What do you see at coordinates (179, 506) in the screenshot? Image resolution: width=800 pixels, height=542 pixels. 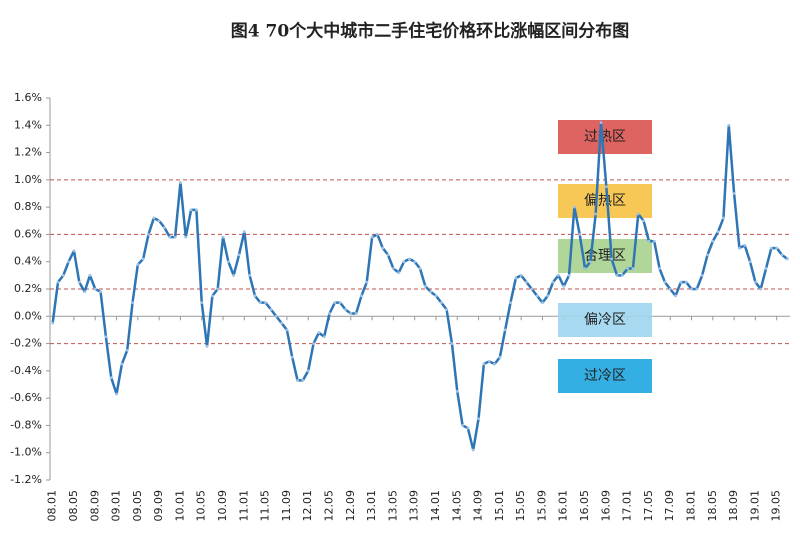 I see `x-tick-label: 10.01` at bounding box center [179, 506].